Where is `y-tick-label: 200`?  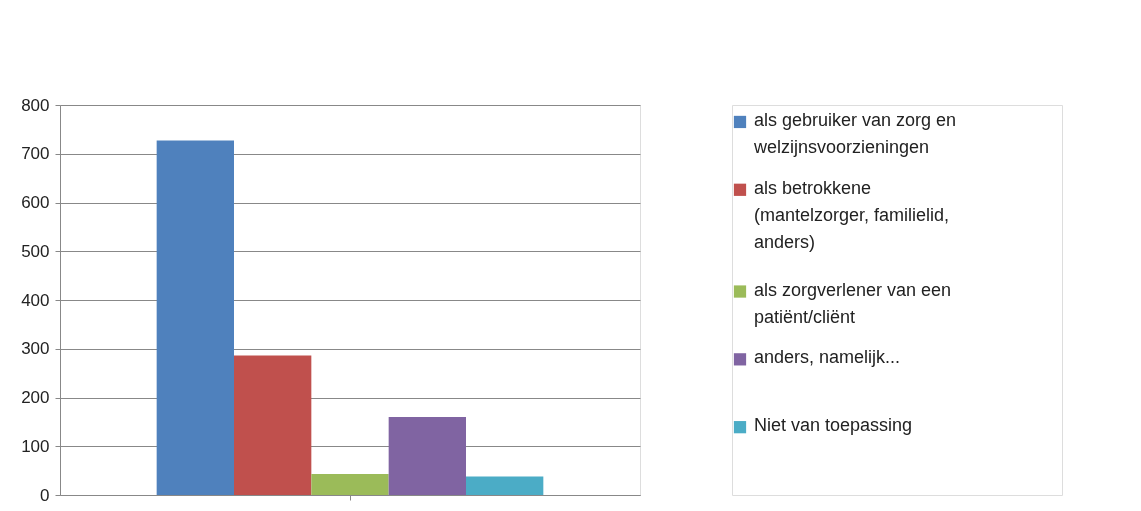
y-tick-label: 200 is located at coordinates (35, 397).